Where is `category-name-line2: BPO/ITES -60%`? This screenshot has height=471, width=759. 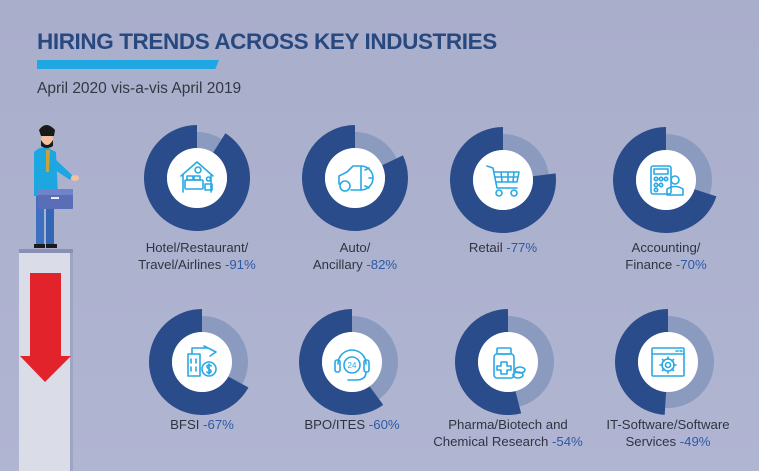
category-name-line2: BPO/ITES -60% is located at coordinates (352, 424).